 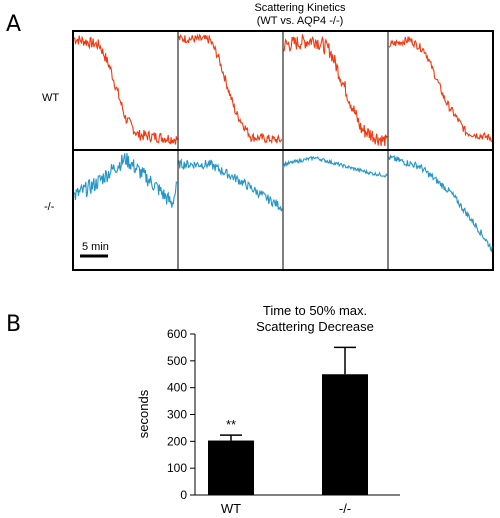 I want to click on row-label-ko: -/-, so click(x=49, y=207).